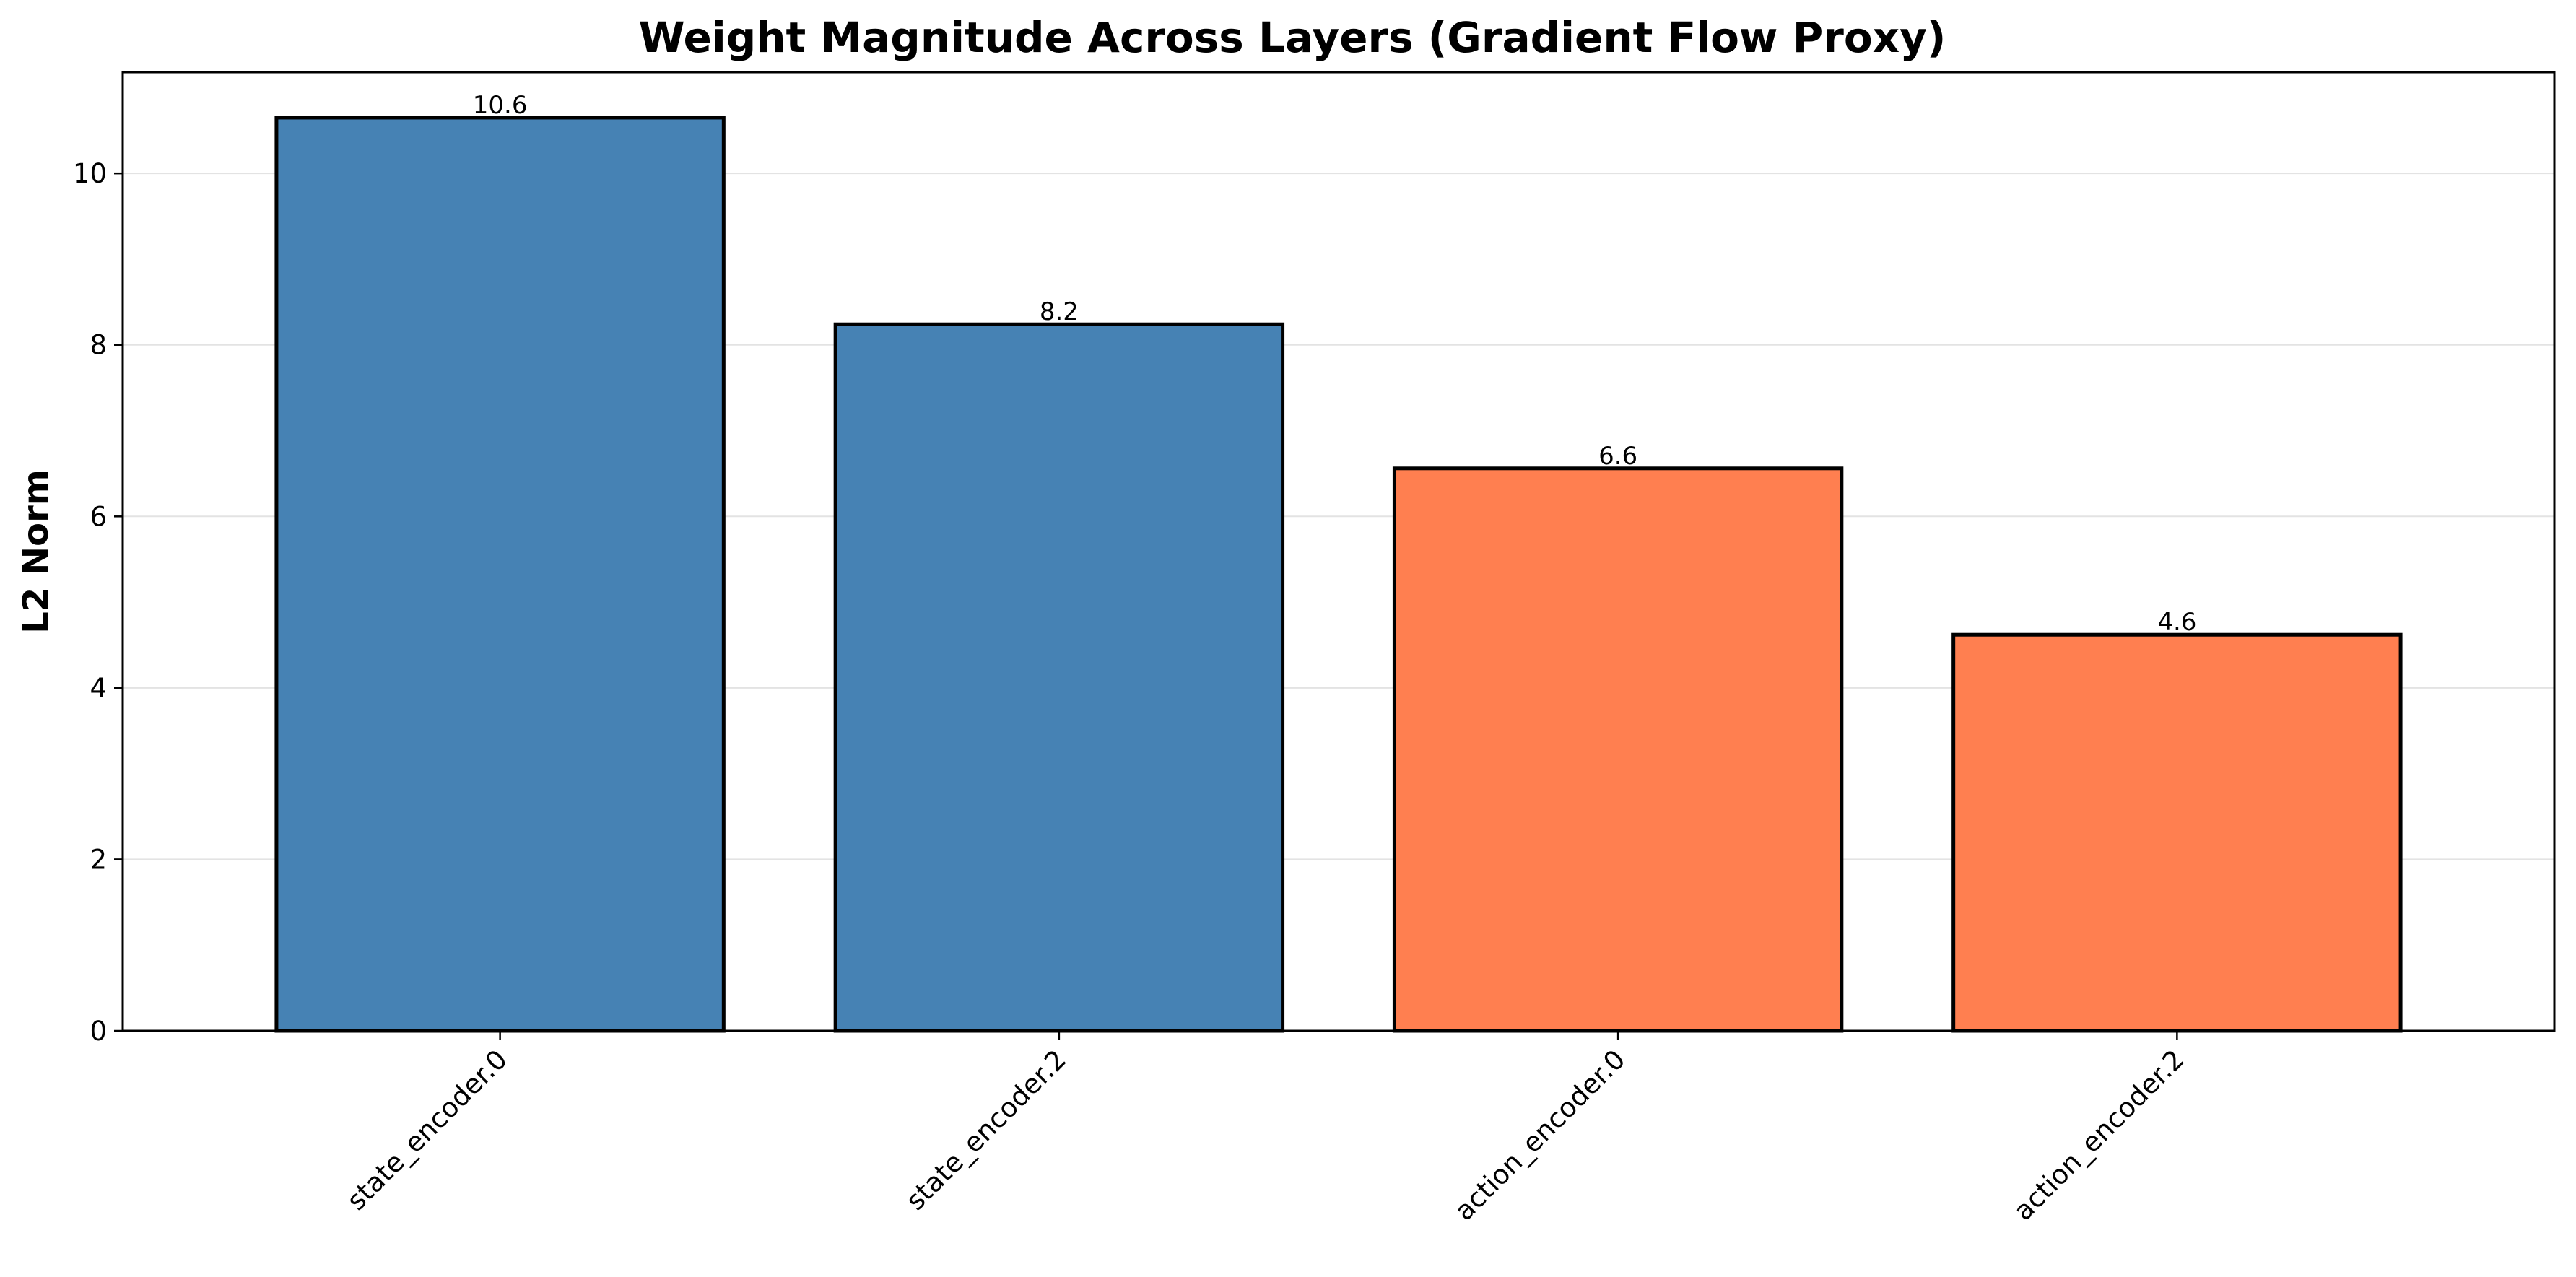  I want to click on bar-value-label: 6.6, so click(1618, 456).